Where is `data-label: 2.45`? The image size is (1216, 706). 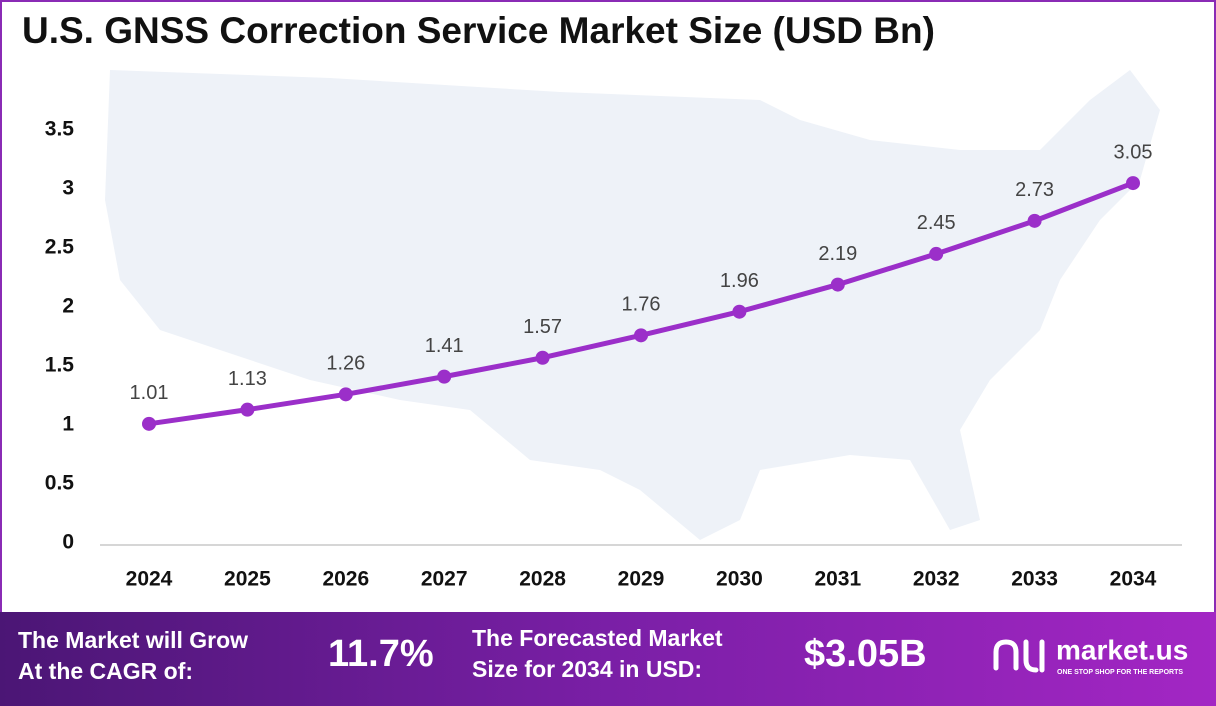 data-label: 2.45 is located at coordinates (936, 223).